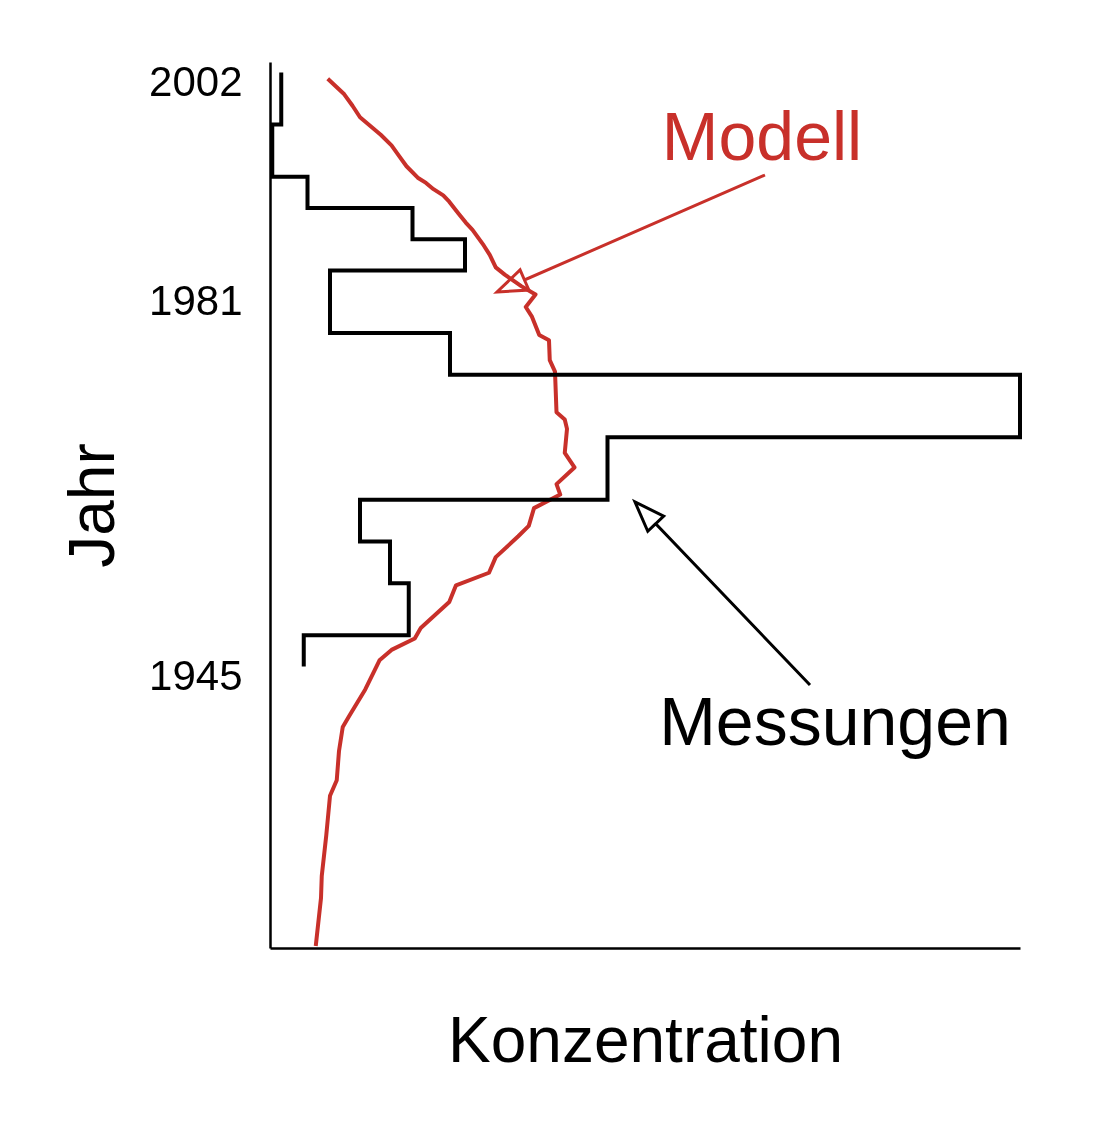 The height and width of the screenshot is (1121, 1100). Describe the element at coordinates (762, 136) in the screenshot. I see `text: Modell` at that location.